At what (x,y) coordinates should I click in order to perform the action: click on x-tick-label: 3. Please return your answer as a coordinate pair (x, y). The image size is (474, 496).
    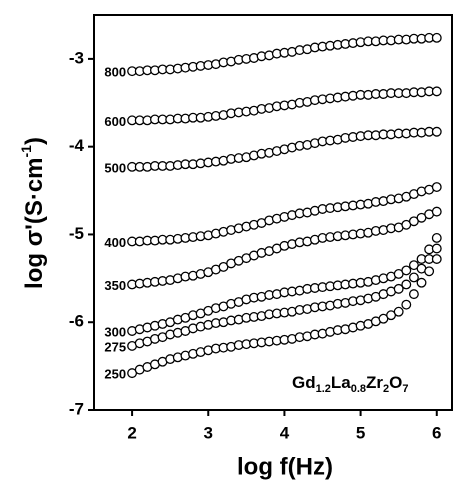
    Looking at the image, I should click on (208, 432).